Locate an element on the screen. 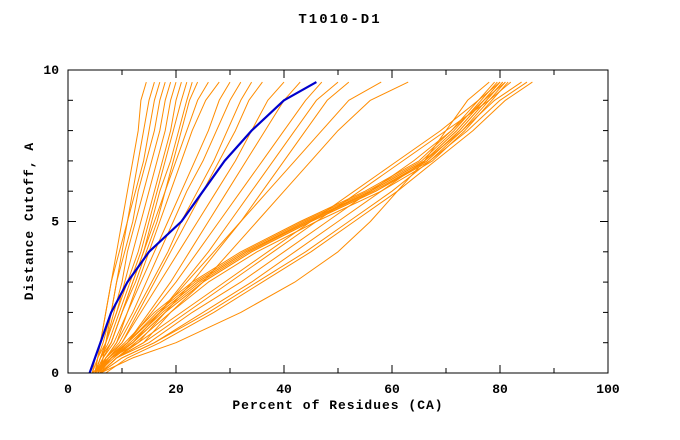 This screenshot has height=440, width=680. x-tick-label: 0 is located at coordinates (68, 389).